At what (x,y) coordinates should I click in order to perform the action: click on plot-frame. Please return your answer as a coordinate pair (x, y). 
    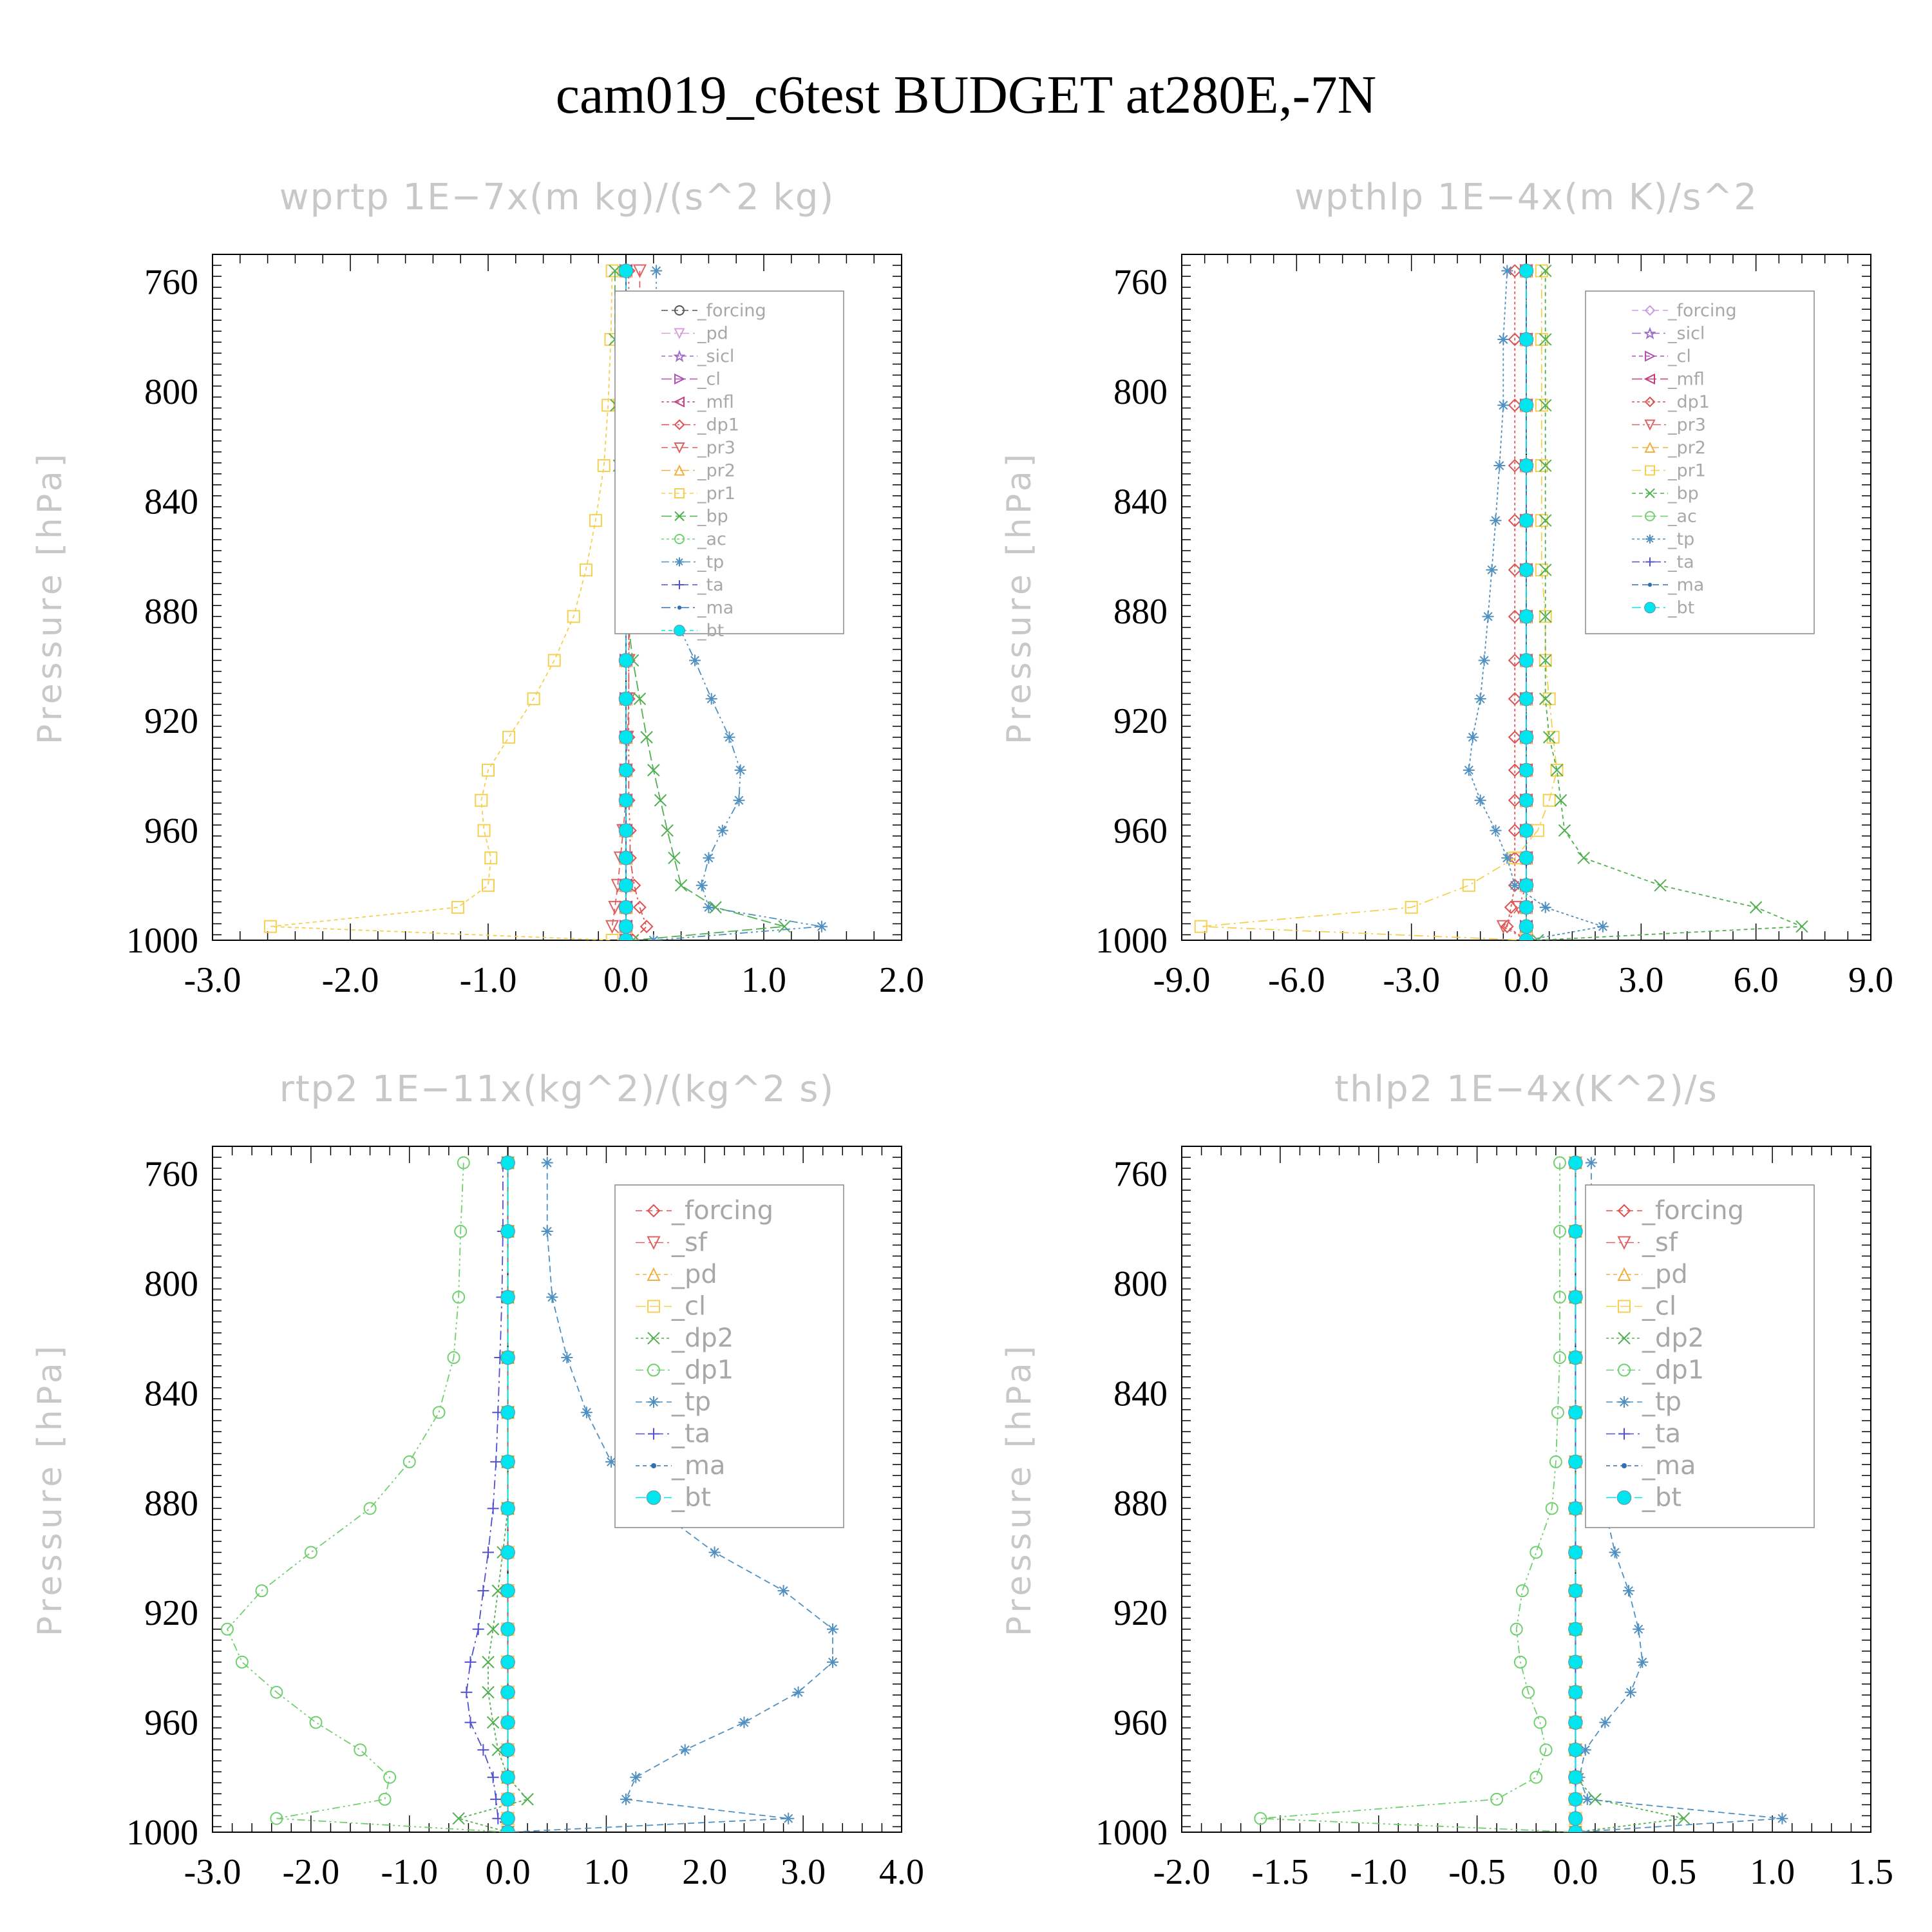
    Looking at the image, I should click on (557, 1490).